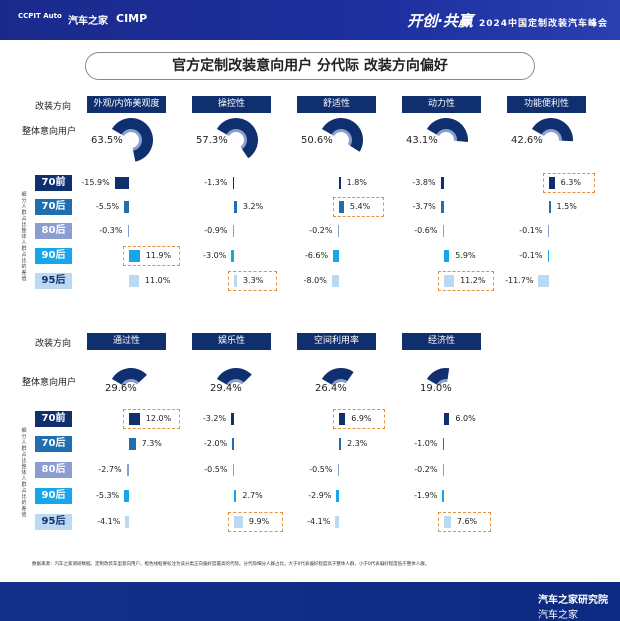  What do you see at coordinates (108, 495) in the screenshot?
I see `bar-value-label: -5.3%` at bounding box center [108, 495].